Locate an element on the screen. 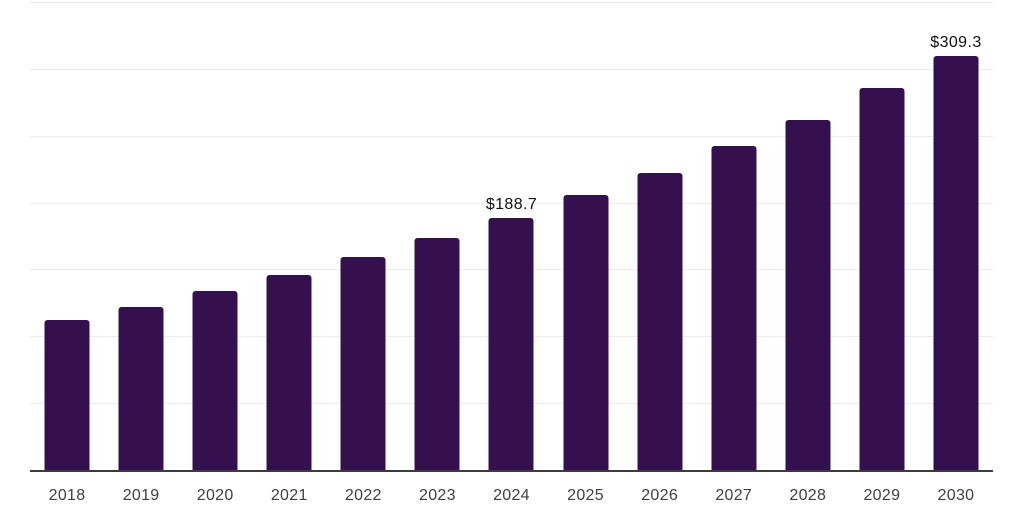 This screenshot has height=512, width=1024. x-axis-label: 2023 is located at coordinates (437, 495).